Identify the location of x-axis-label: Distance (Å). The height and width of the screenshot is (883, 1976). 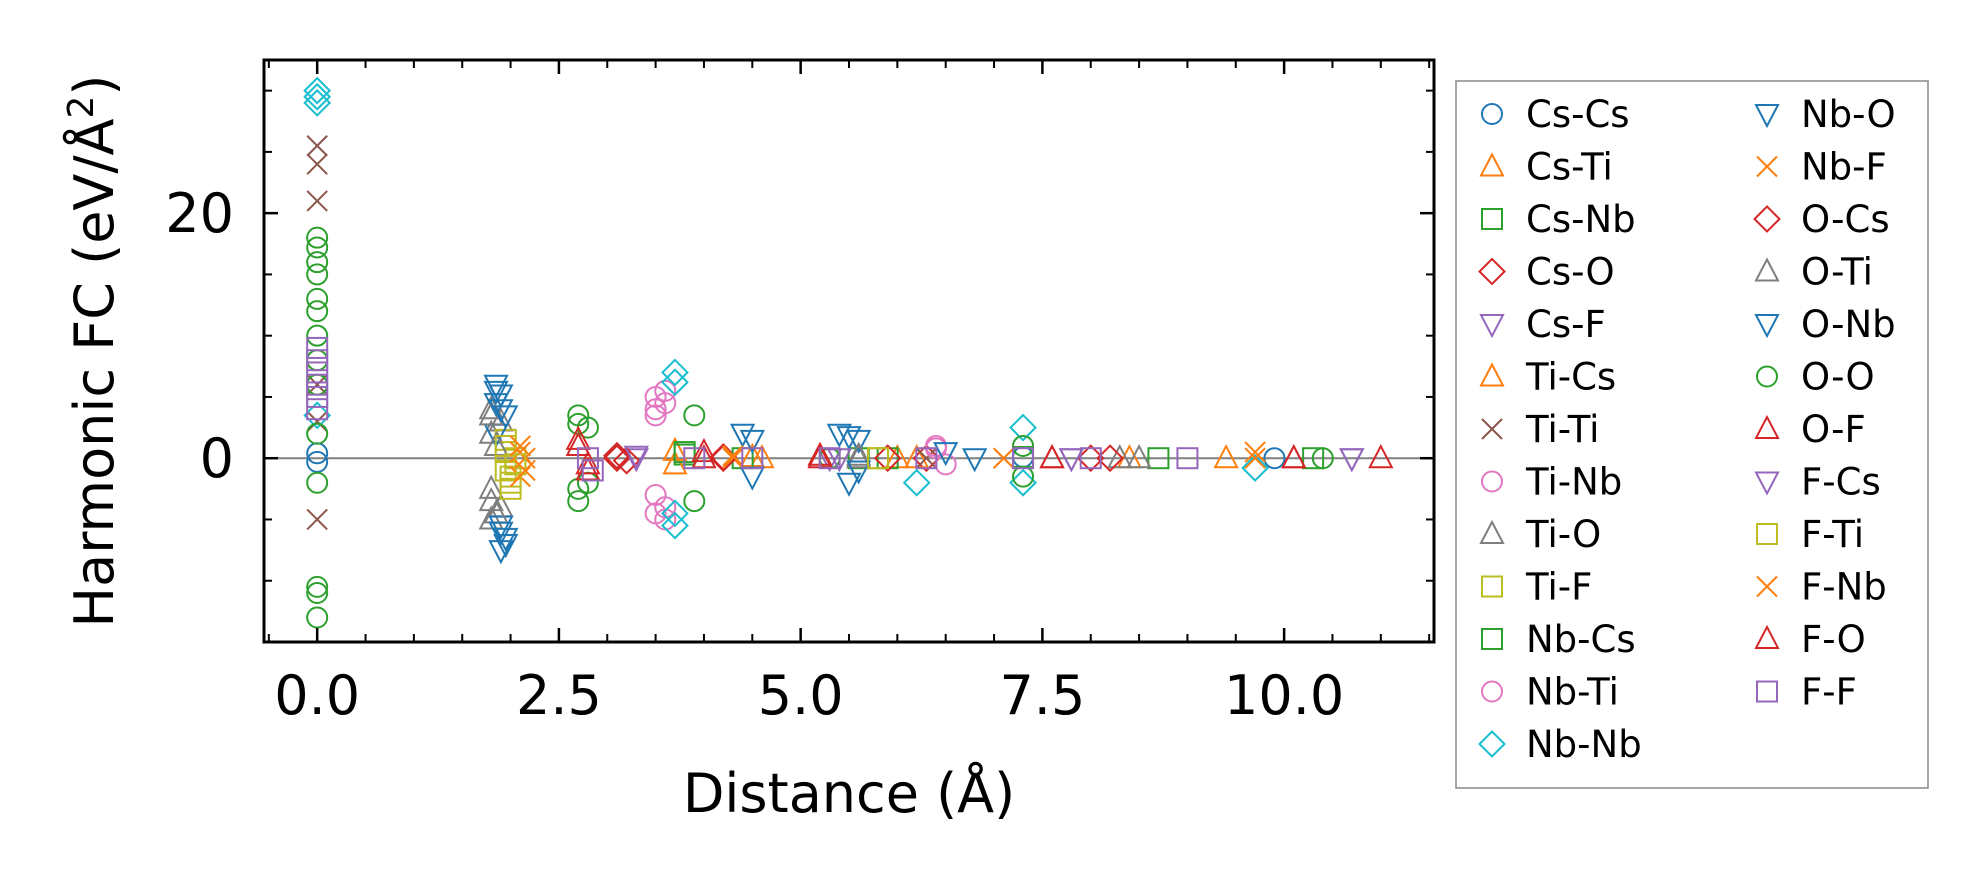
(849, 793).